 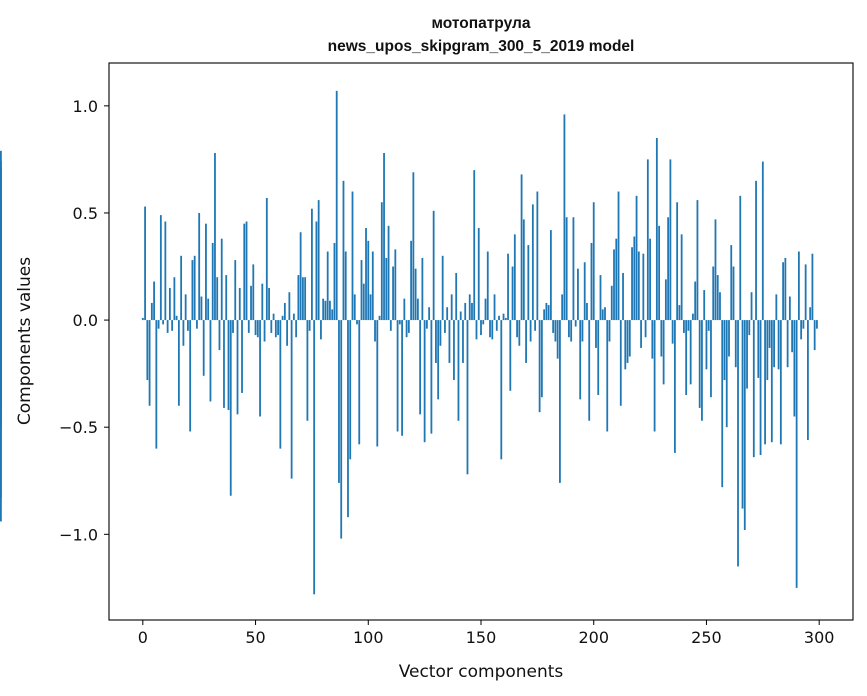 I want to click on x-tick-label: 0, so click(x=143, y=637).